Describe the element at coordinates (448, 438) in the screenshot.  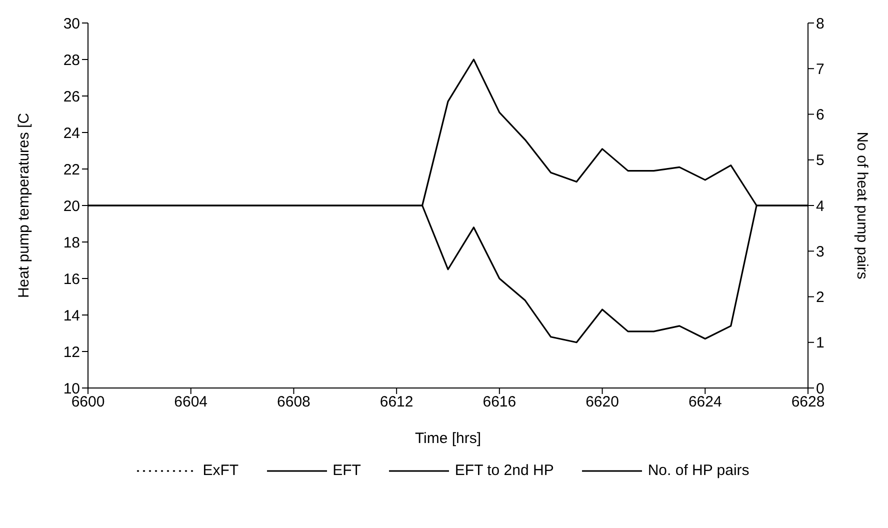
I see `x-axis-title: Time [hrs]` at that location.